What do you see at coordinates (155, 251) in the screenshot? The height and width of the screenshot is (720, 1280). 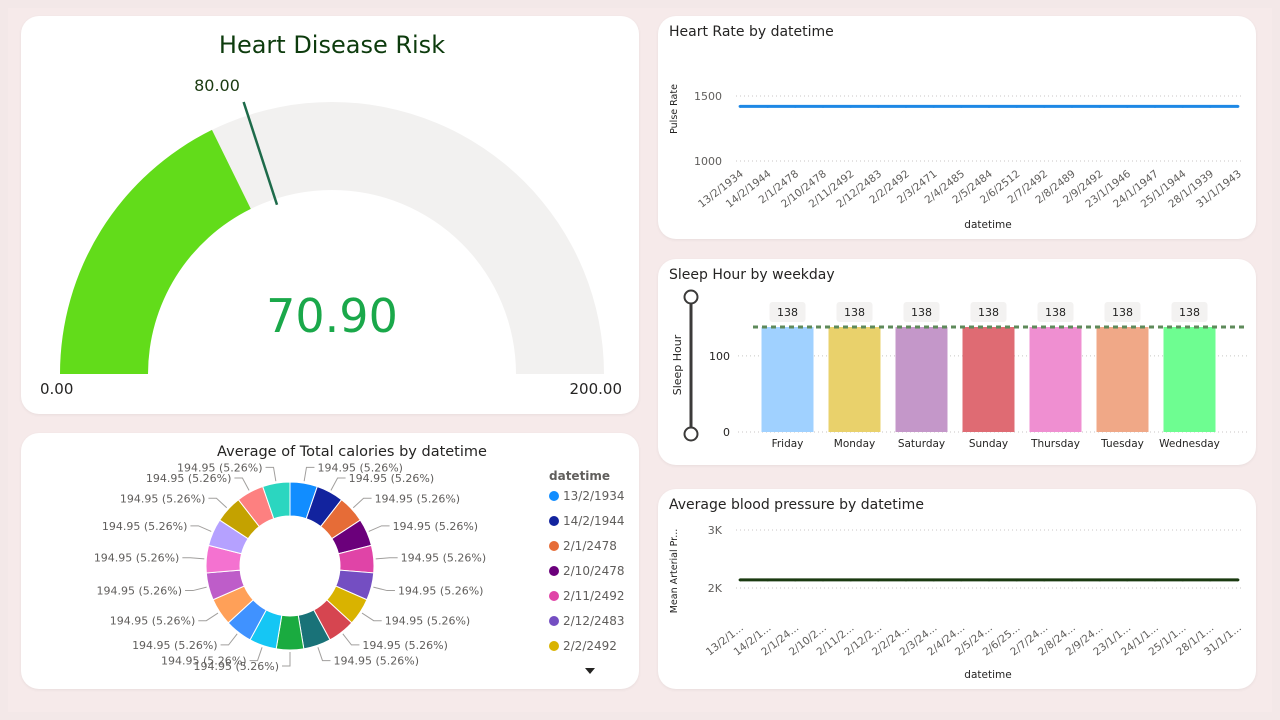 I see `gauge-value-arc` at bounding box center [155, 251].